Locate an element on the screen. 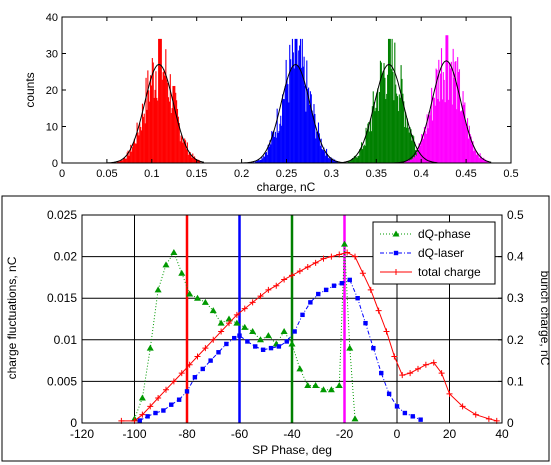 This screenshot has width=551, height=465. y-tick-label: 0 is located at coordinates (55, 164).